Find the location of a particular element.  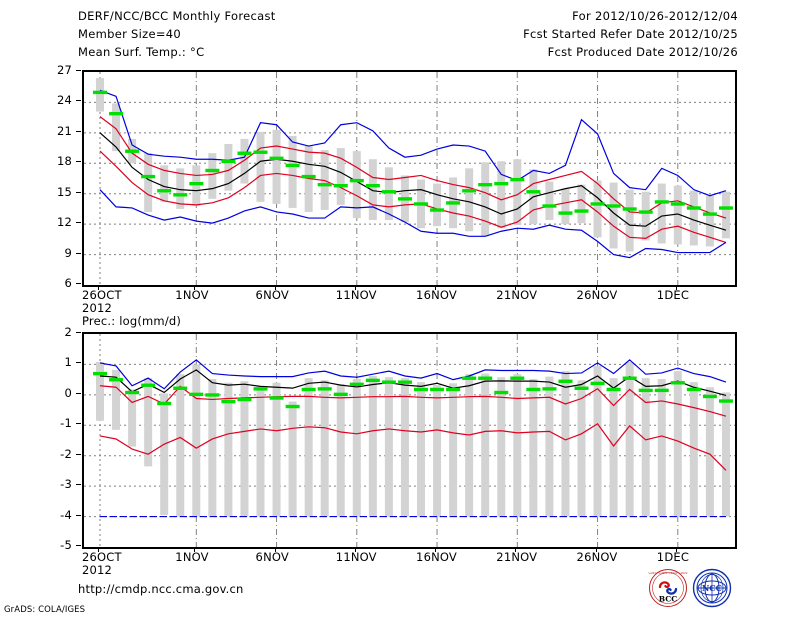

svg-text: BCC is located at coordinates (668, 599).